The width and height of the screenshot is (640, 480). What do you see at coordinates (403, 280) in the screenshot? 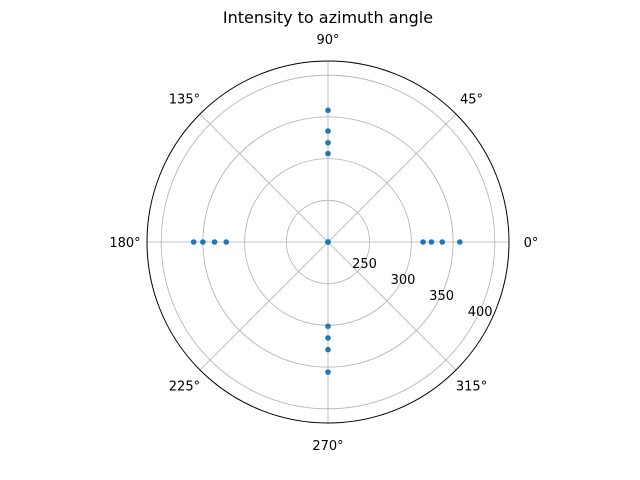
I see `r-tick-label: 300` at bounding box center [403, 280].